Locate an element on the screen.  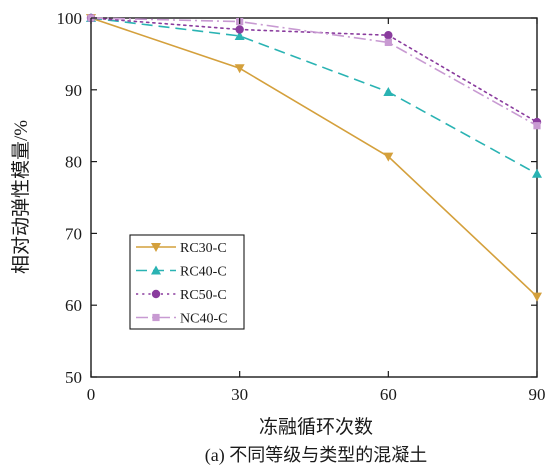
y-tick-label: 70 is located at coordinates (73, 233).